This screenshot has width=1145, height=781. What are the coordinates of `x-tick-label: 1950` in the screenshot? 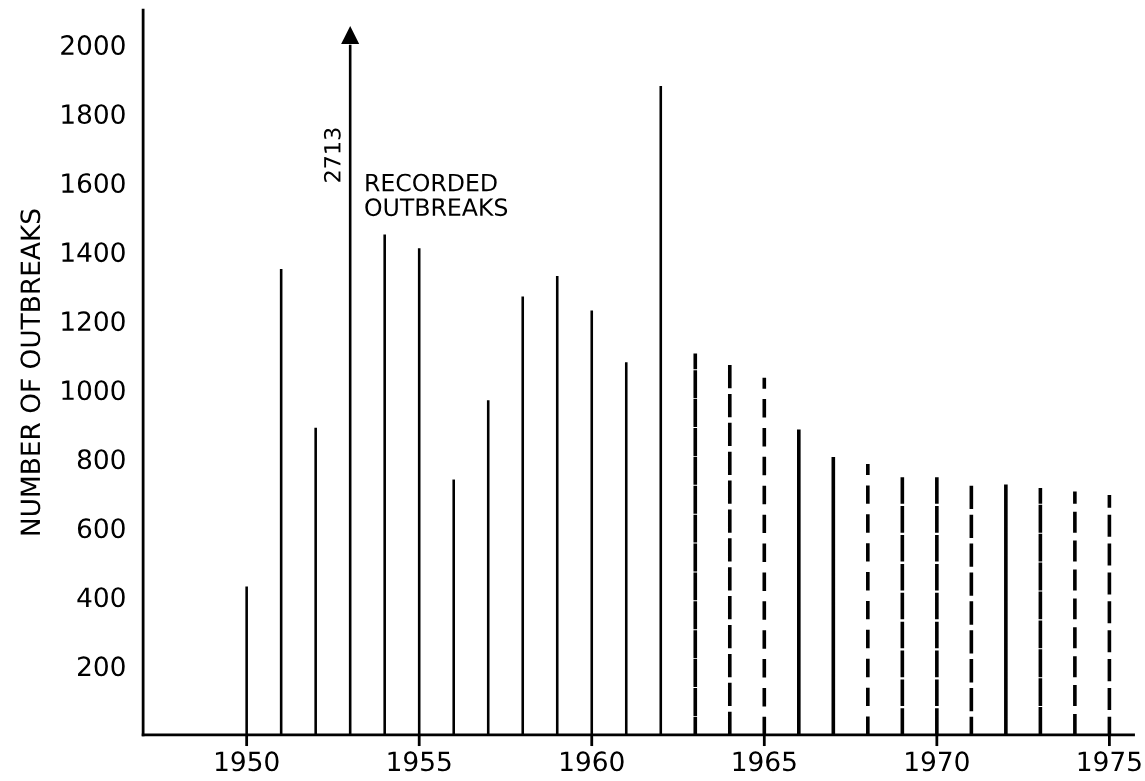 It's located at (247, 761).